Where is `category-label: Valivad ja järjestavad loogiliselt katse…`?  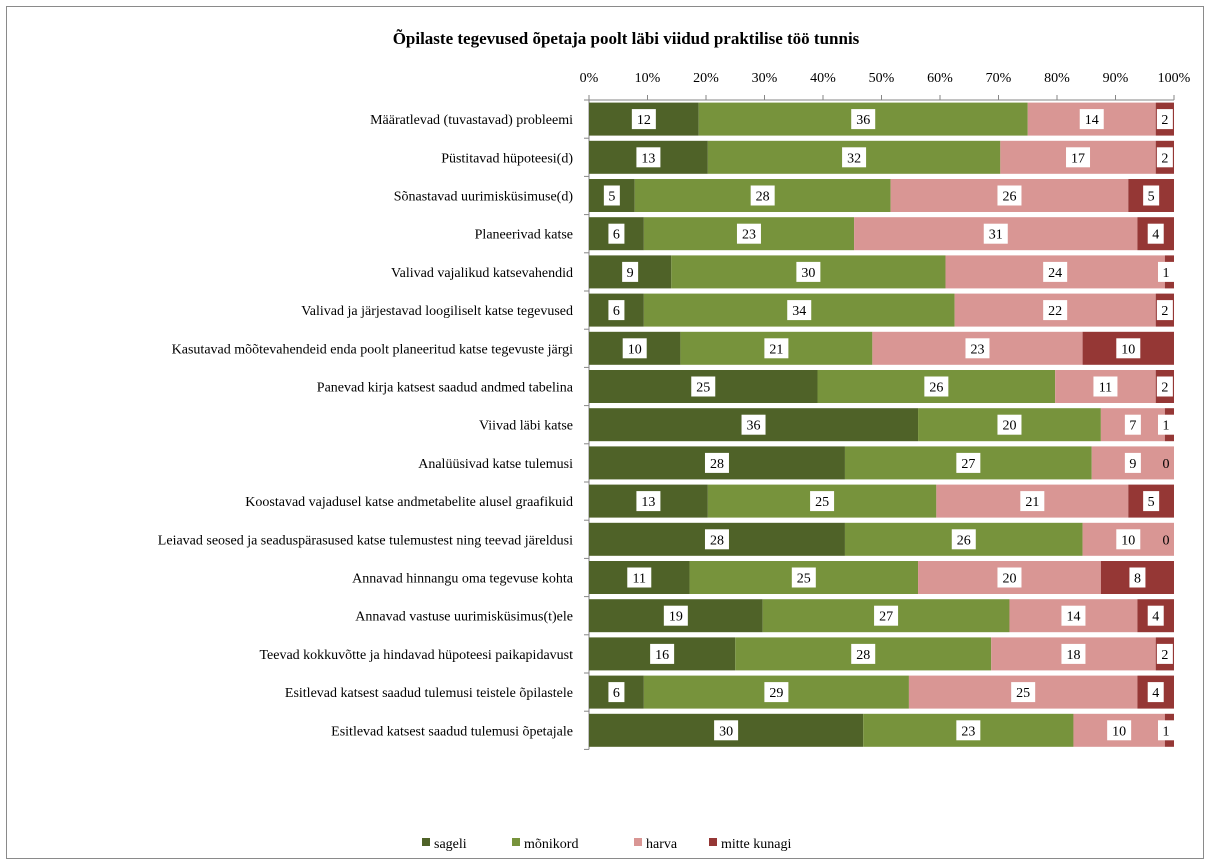 category-label: Valivad ja järjestavad loogiliselt katse… is located at coordinates (437, 311).